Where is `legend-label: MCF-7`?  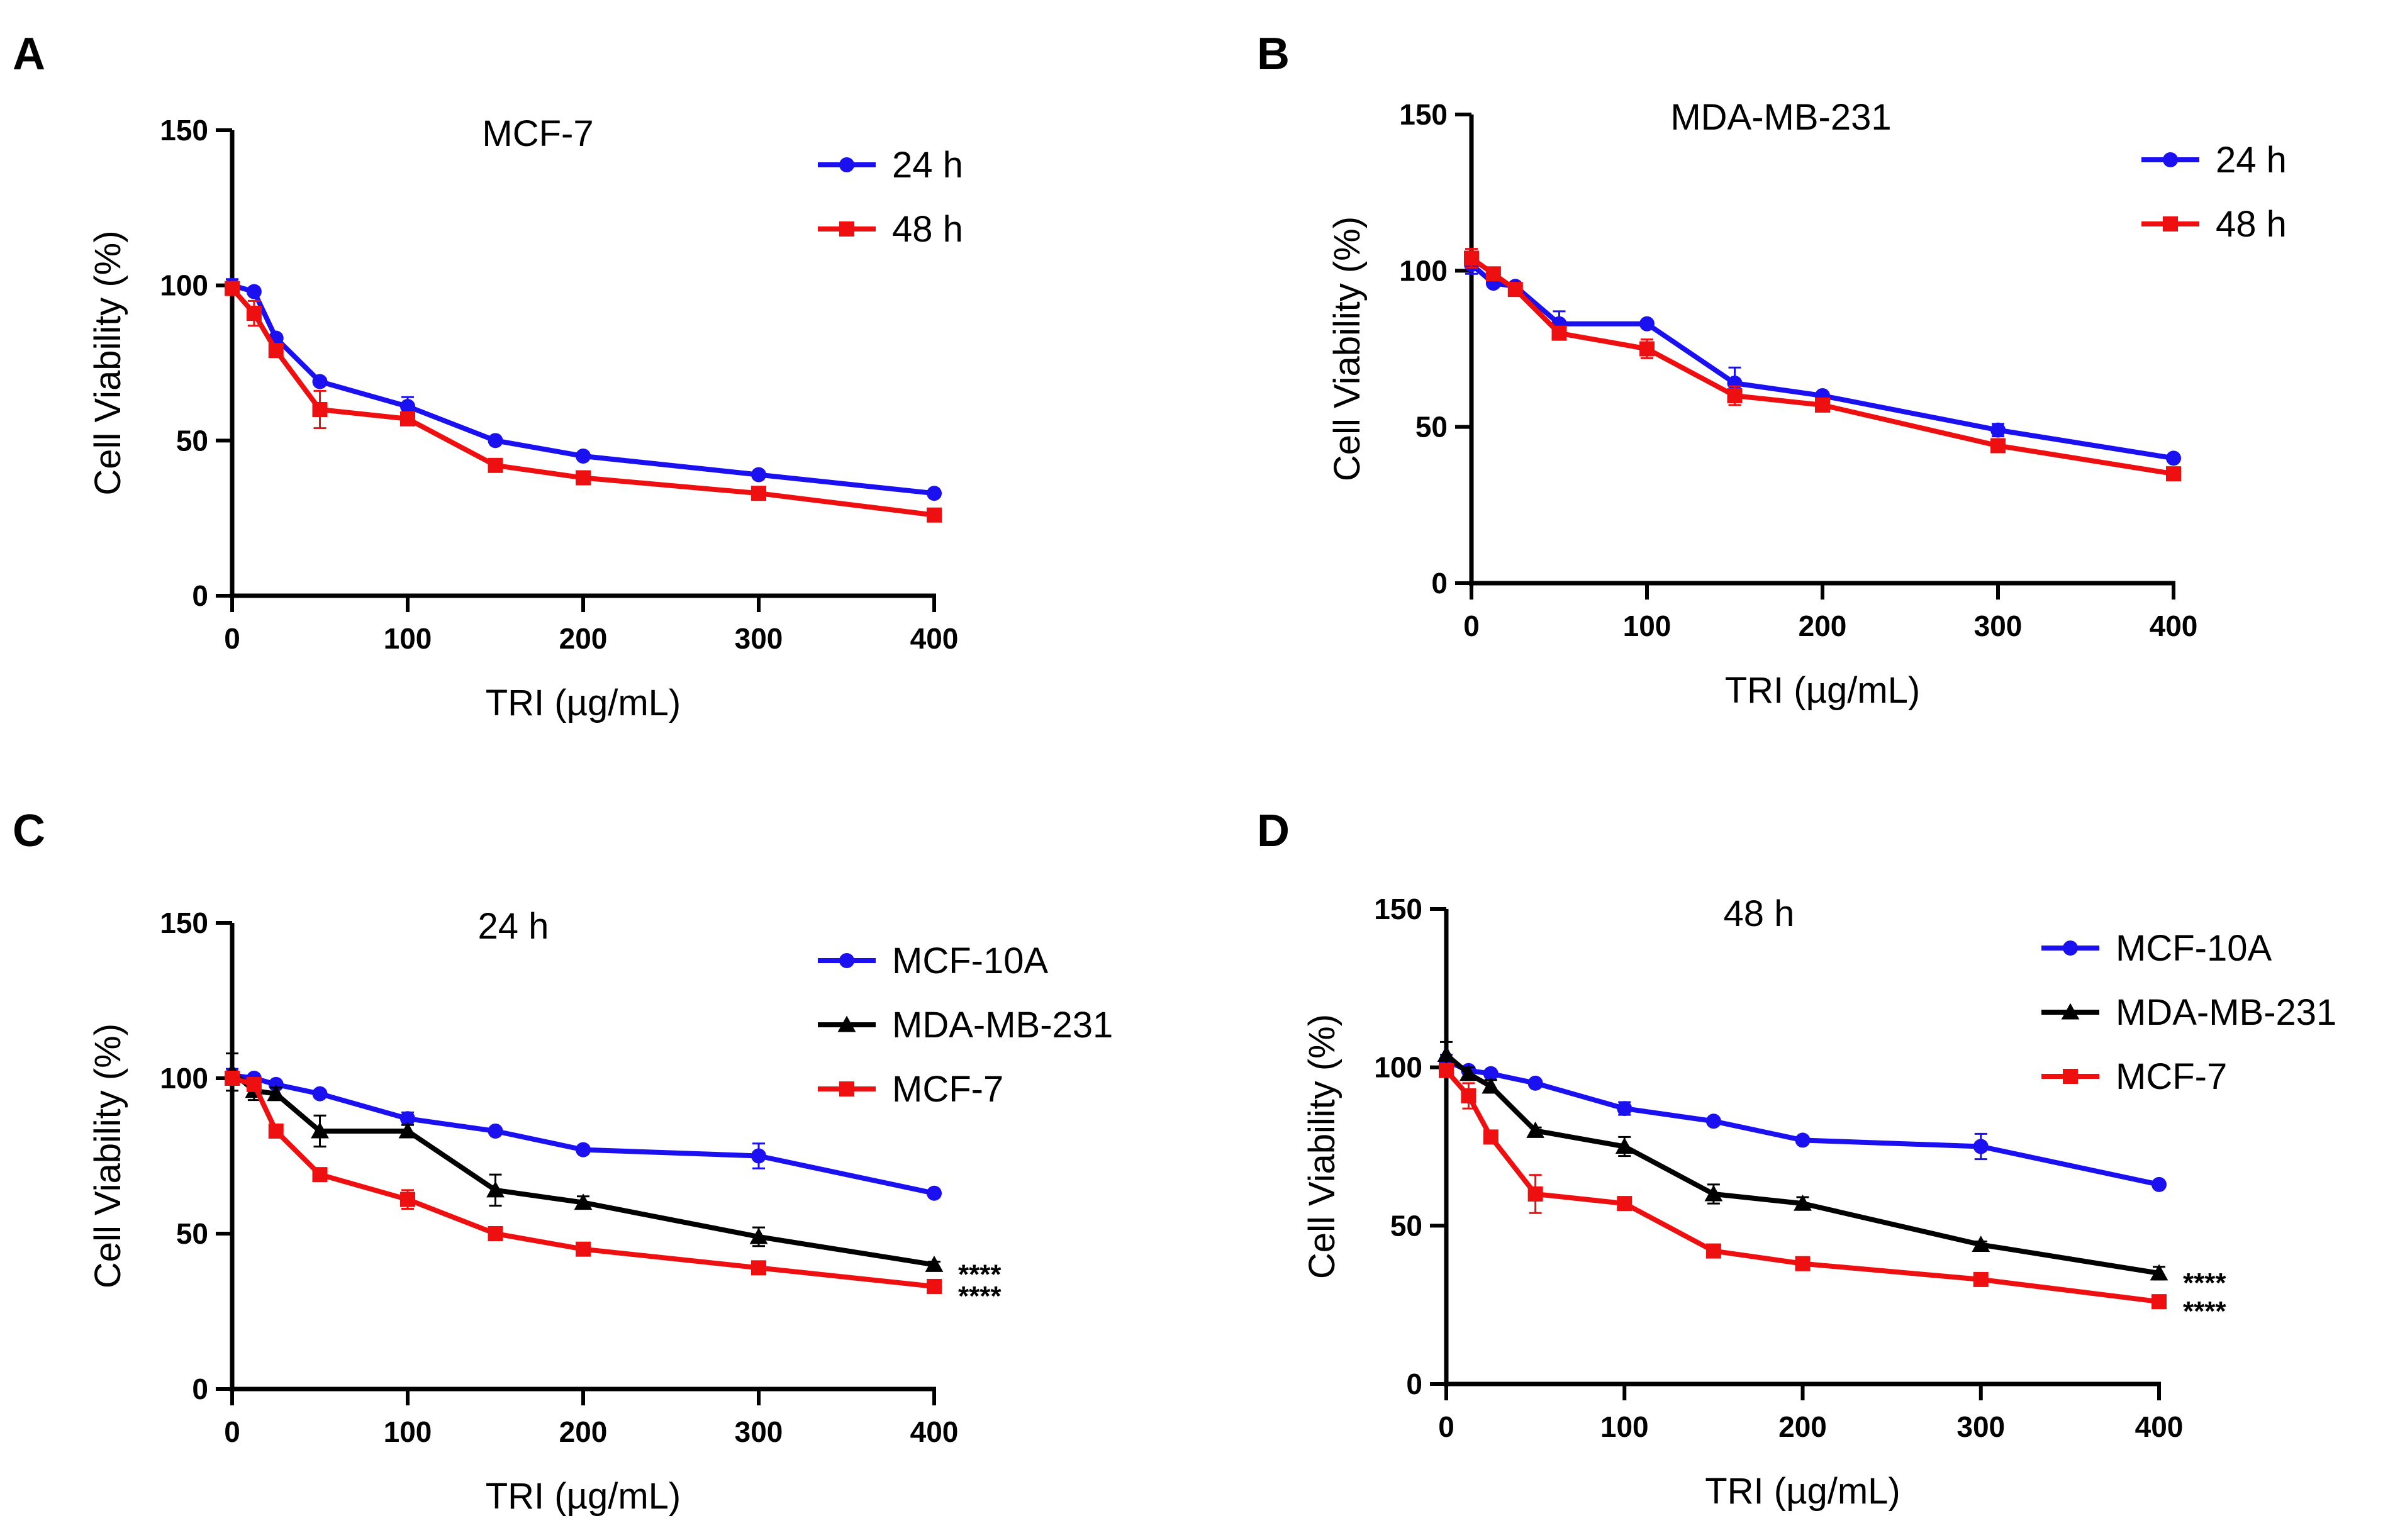 legend-label: MCF-7 is located at coordinates (2171, 1076).